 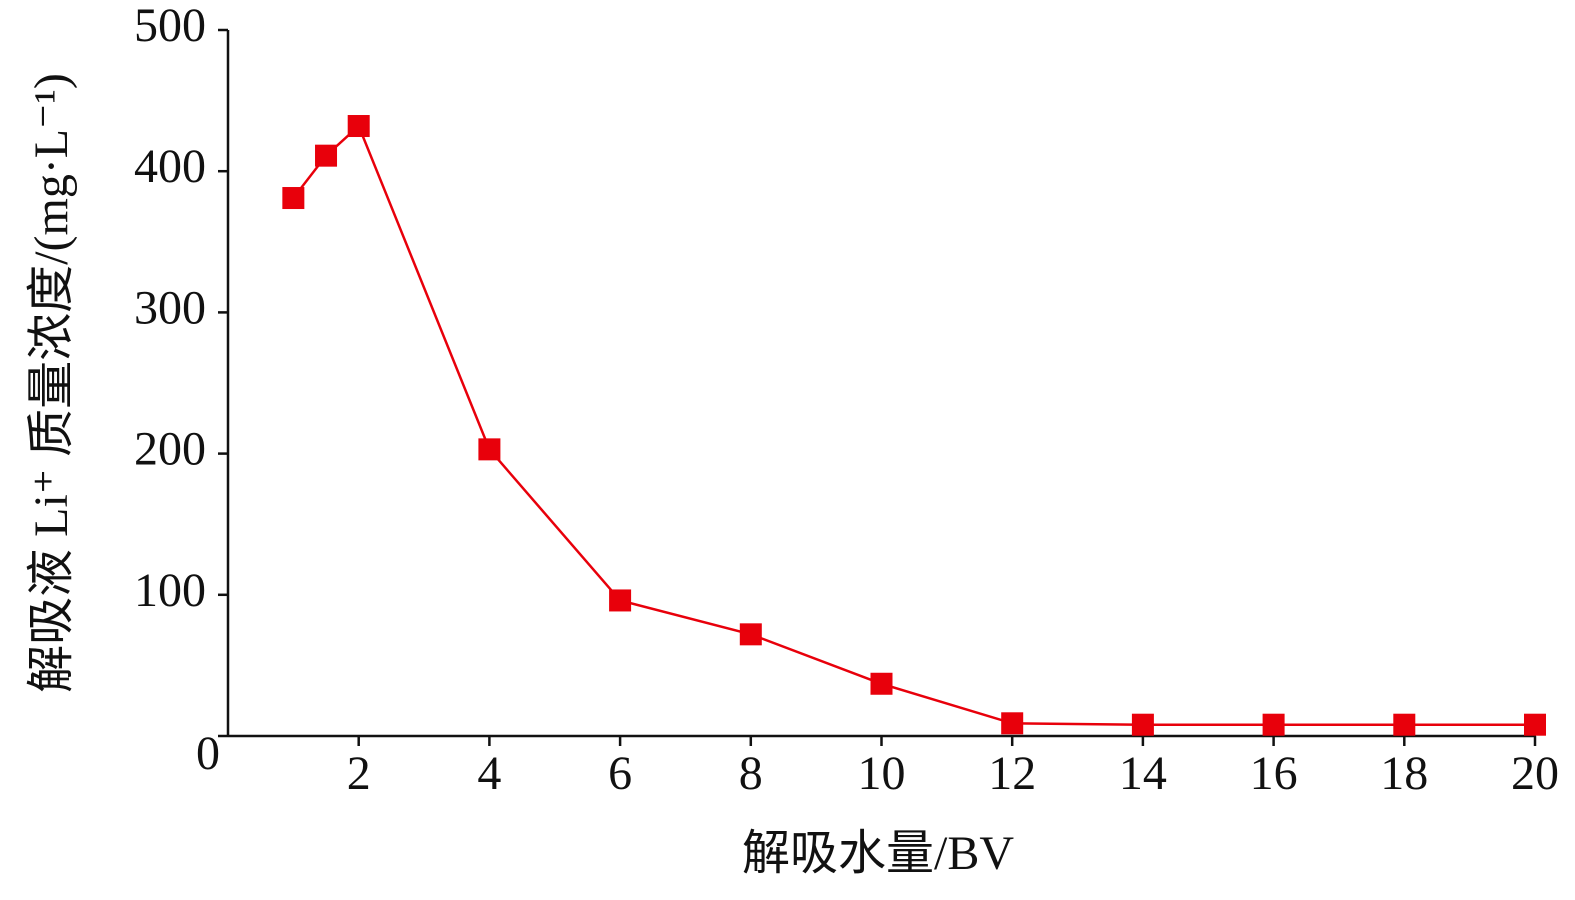 I want to click on y-tick-label: 400, so click(x=170, y=166).